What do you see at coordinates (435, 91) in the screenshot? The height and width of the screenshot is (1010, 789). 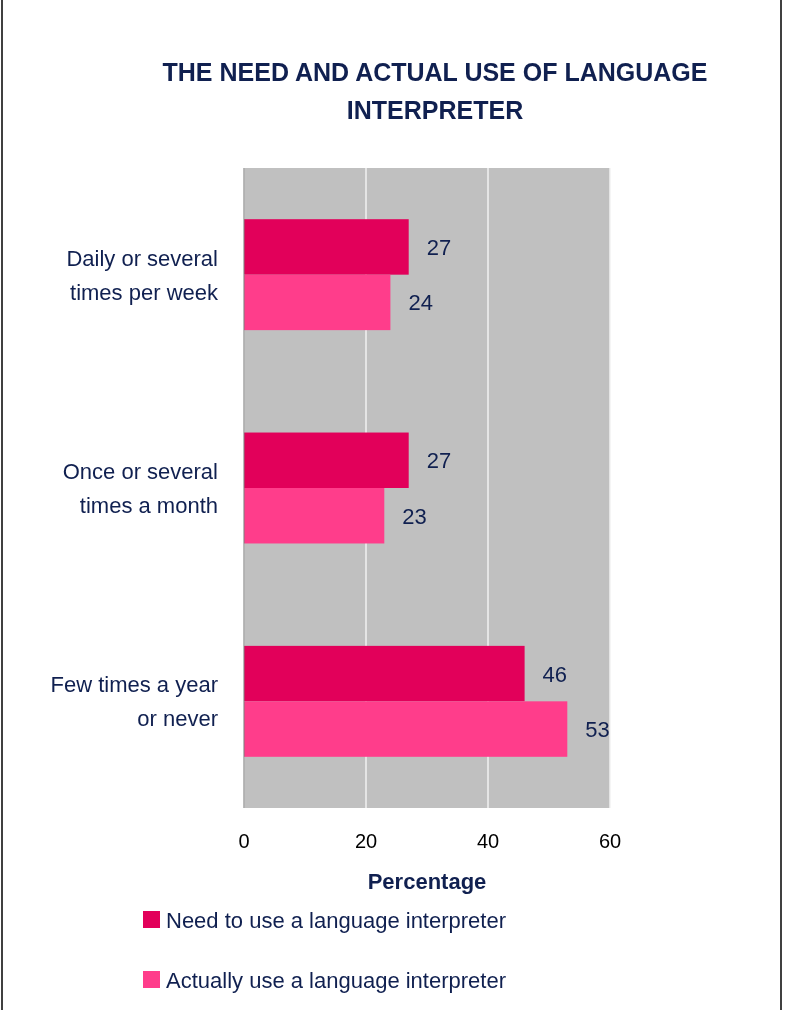 I see `chart-title: THE NEED AND ACTUAL USE OF LANGUAGE INTERPRETER` at bounding box center [435, 91].